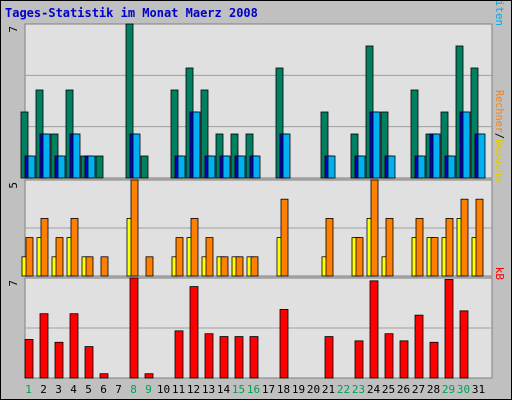  Describe the element at coordinates (73, 389) in the screenshot. I see `x-tick-label-day-4: 4` at that location.